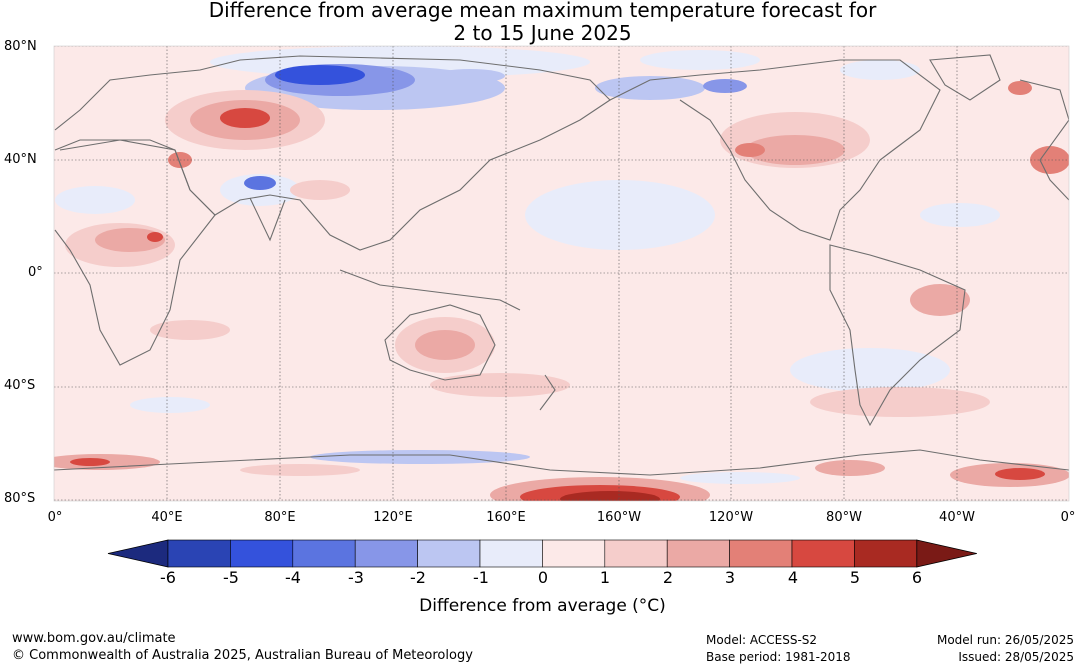 Image resolution: width=1085 pixels, height=667 pixels. Describe the element at coordinates (94, 638) in the screenshot. I see `footer-website: www.bom.gov.au/climate` at that location.